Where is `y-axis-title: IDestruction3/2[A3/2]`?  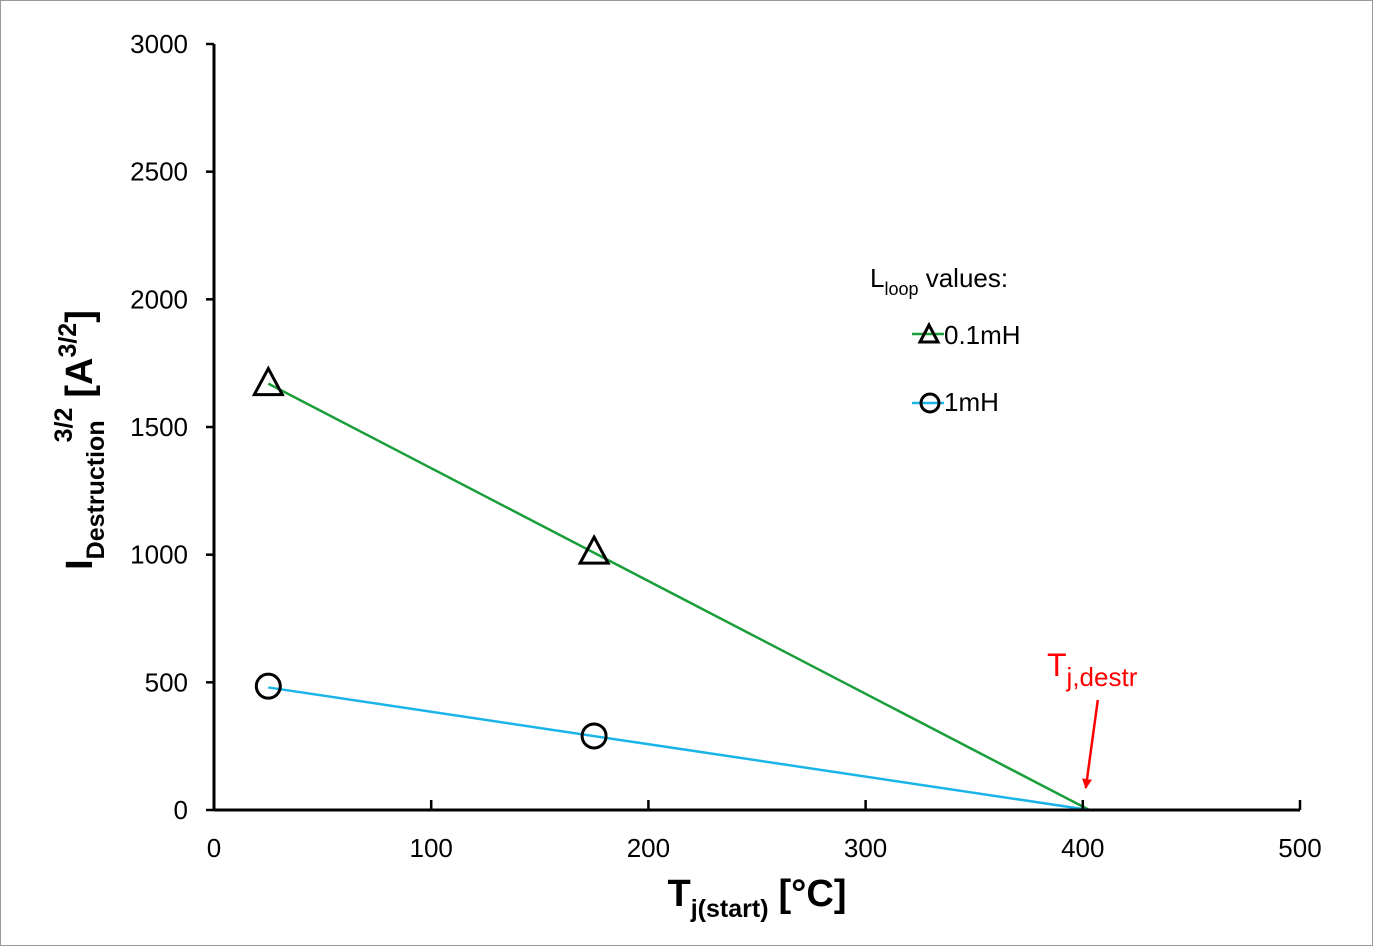
y-axis-title: IDestruction3/2[A3/2] is located at coordinates (80, 440).